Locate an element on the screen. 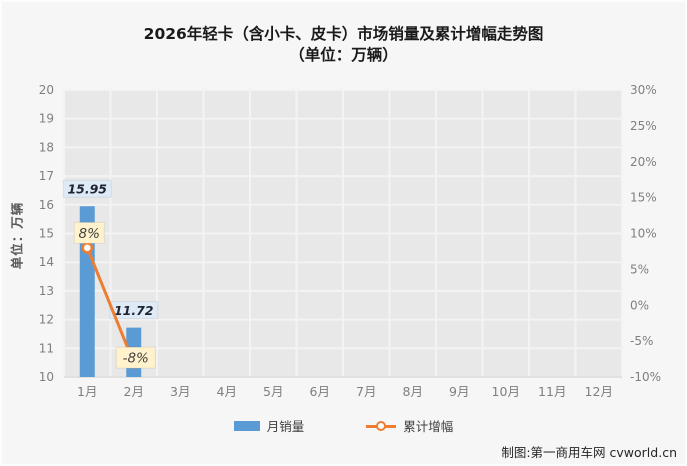 Image resolution: width=687 pixels, height=466 pixels. left-axis-tick: 11 is located at coordinates (46, 348).